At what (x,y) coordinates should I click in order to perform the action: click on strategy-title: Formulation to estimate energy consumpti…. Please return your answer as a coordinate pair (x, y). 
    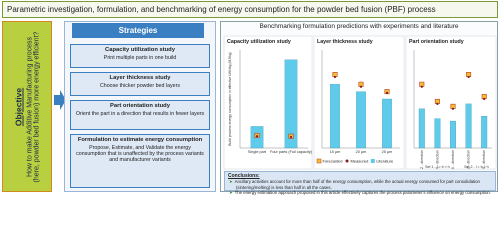
    Looking at the image, I should click on (140, 140).